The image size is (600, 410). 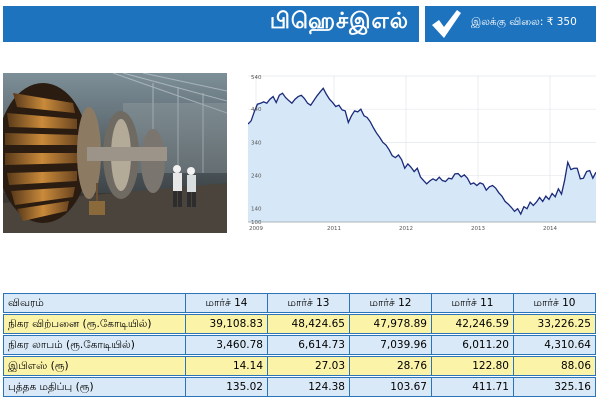 What do you see at coordinates (308, 366) in the screenshot?
I see `table-cell-value: 27.03` at bounding box center [308, 366].